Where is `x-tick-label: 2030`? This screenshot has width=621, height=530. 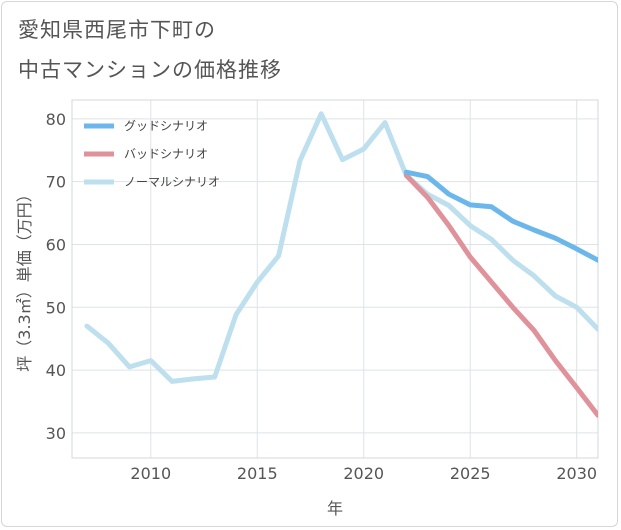 x-tick-label: 2030 is located at coordinates (576, 473).